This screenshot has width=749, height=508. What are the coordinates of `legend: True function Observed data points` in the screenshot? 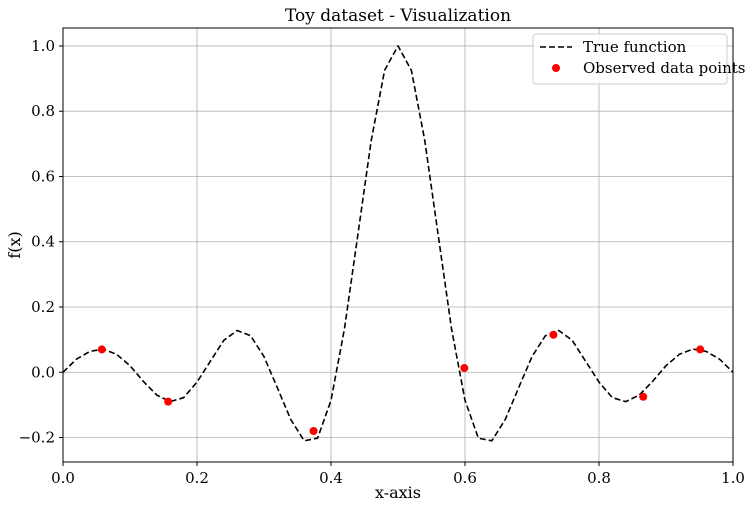 It's located at (638, 59).